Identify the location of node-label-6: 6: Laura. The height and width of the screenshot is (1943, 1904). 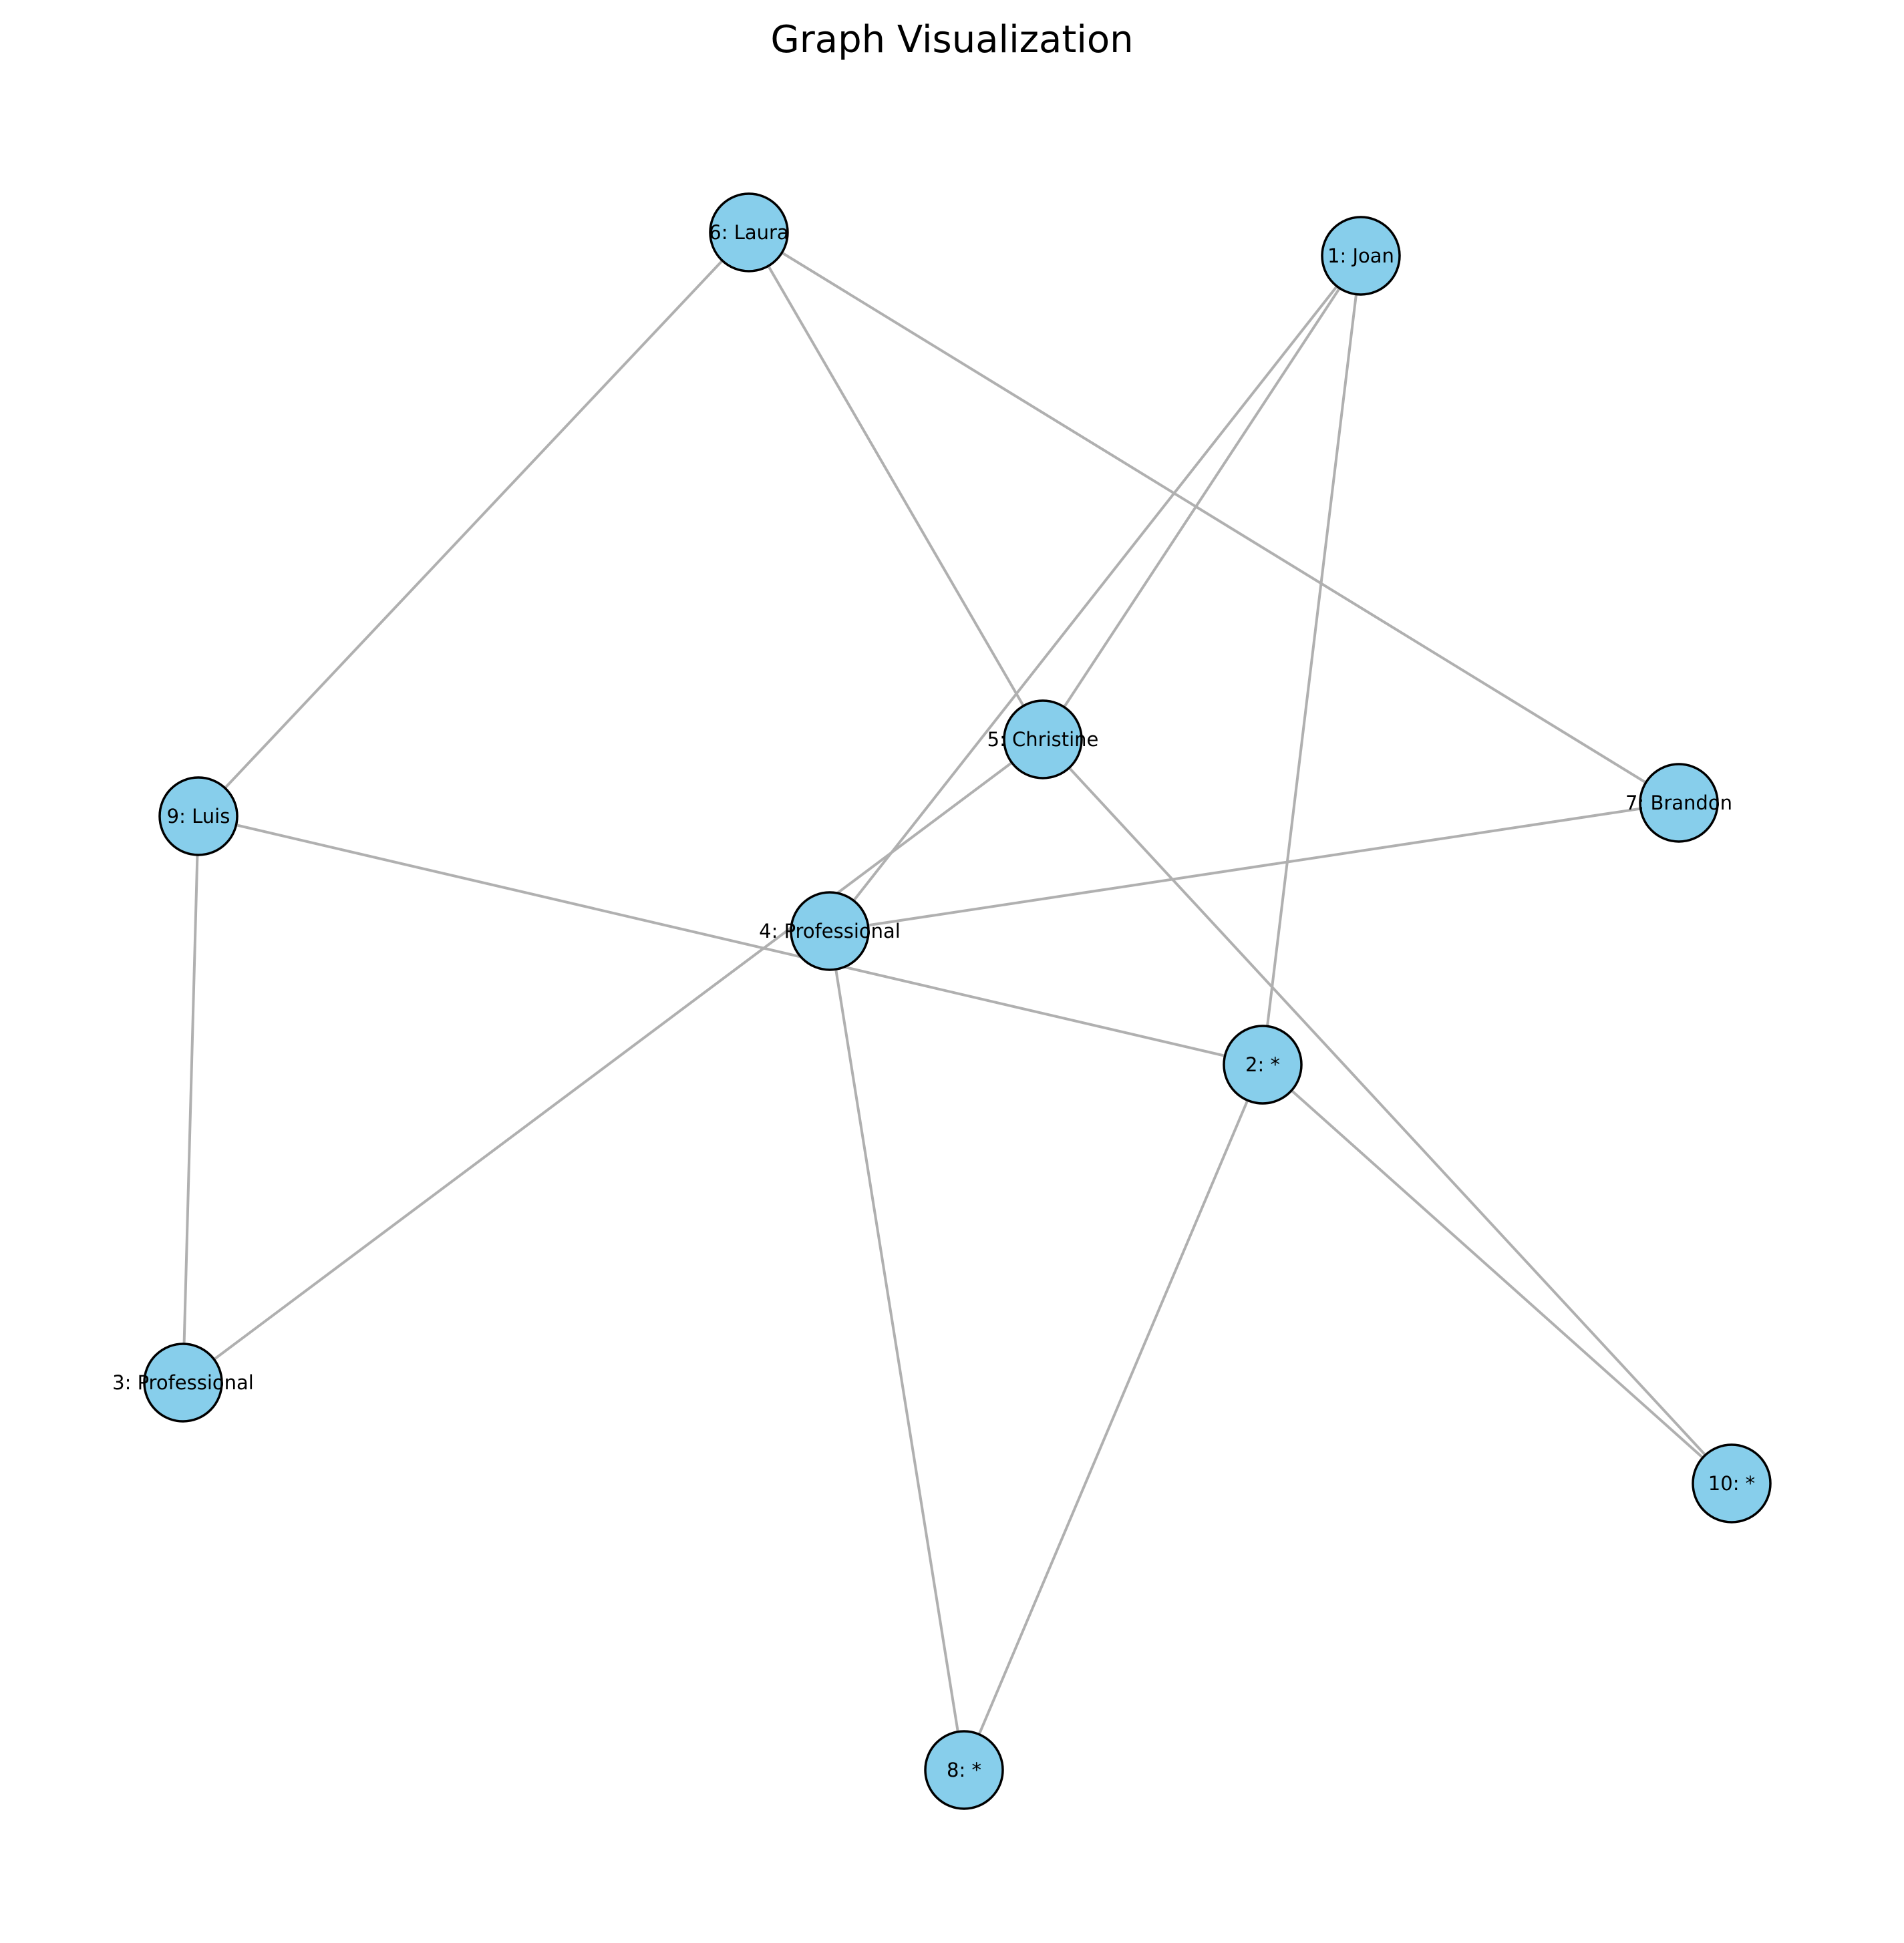
(748, 232).